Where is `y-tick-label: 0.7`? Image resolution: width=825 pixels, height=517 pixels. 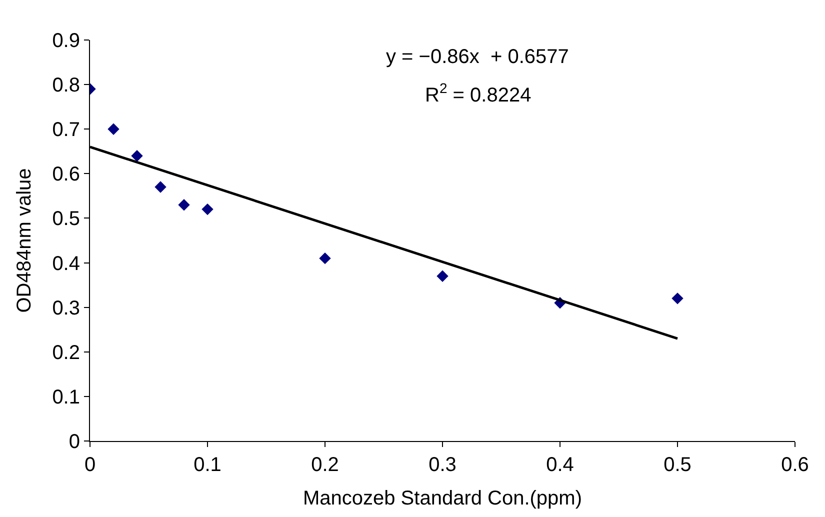 y-tick-label: 0.7 is located at coordinates (66, 130).